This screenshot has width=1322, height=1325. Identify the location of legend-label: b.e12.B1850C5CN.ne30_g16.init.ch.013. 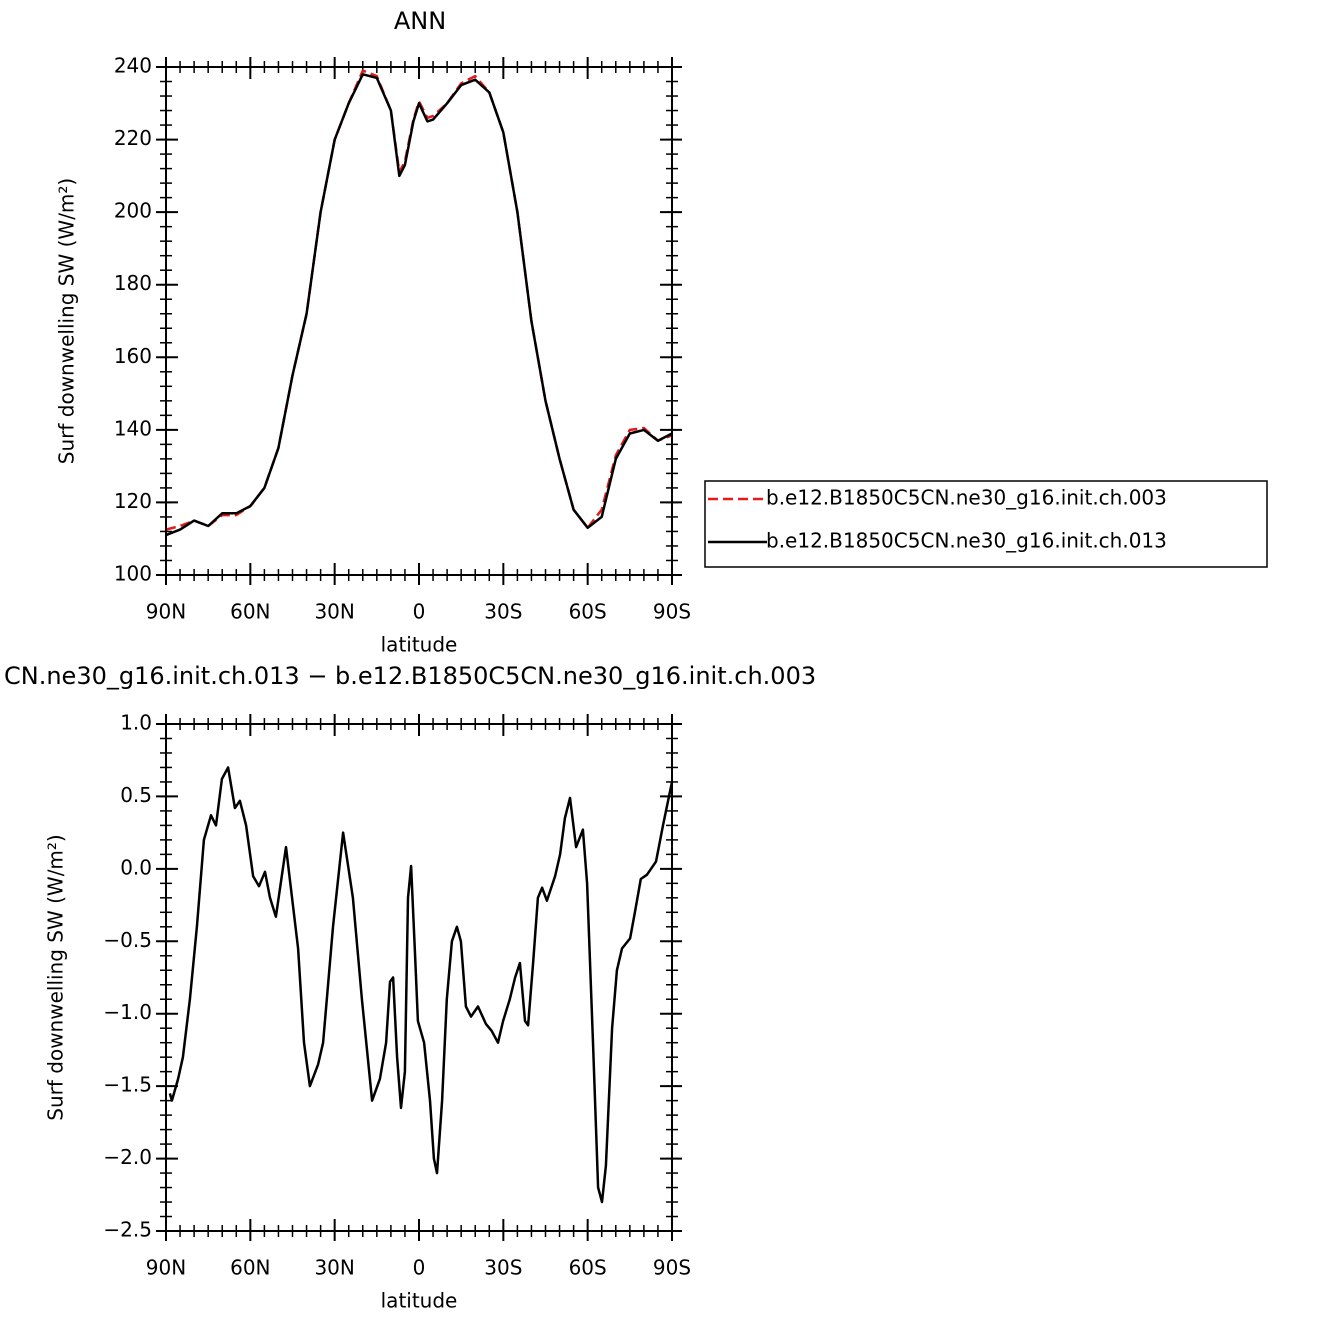
(966, 541).